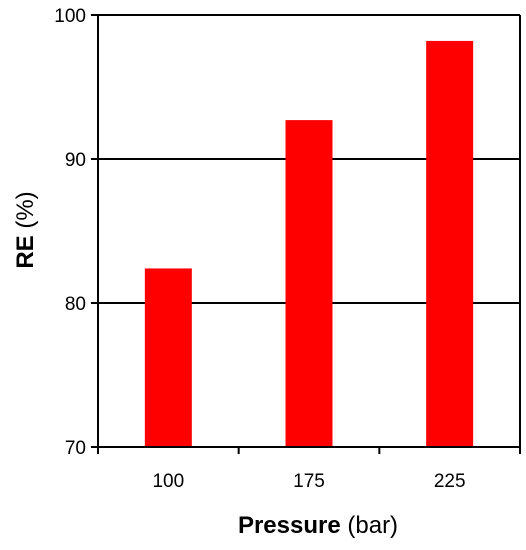  I want to click on x-axis-label: Pressure (bar), so click(318, 525).